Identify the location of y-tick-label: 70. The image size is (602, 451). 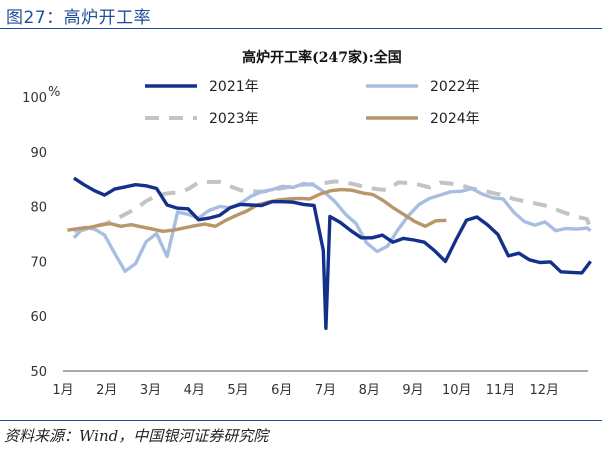
(38, 262).